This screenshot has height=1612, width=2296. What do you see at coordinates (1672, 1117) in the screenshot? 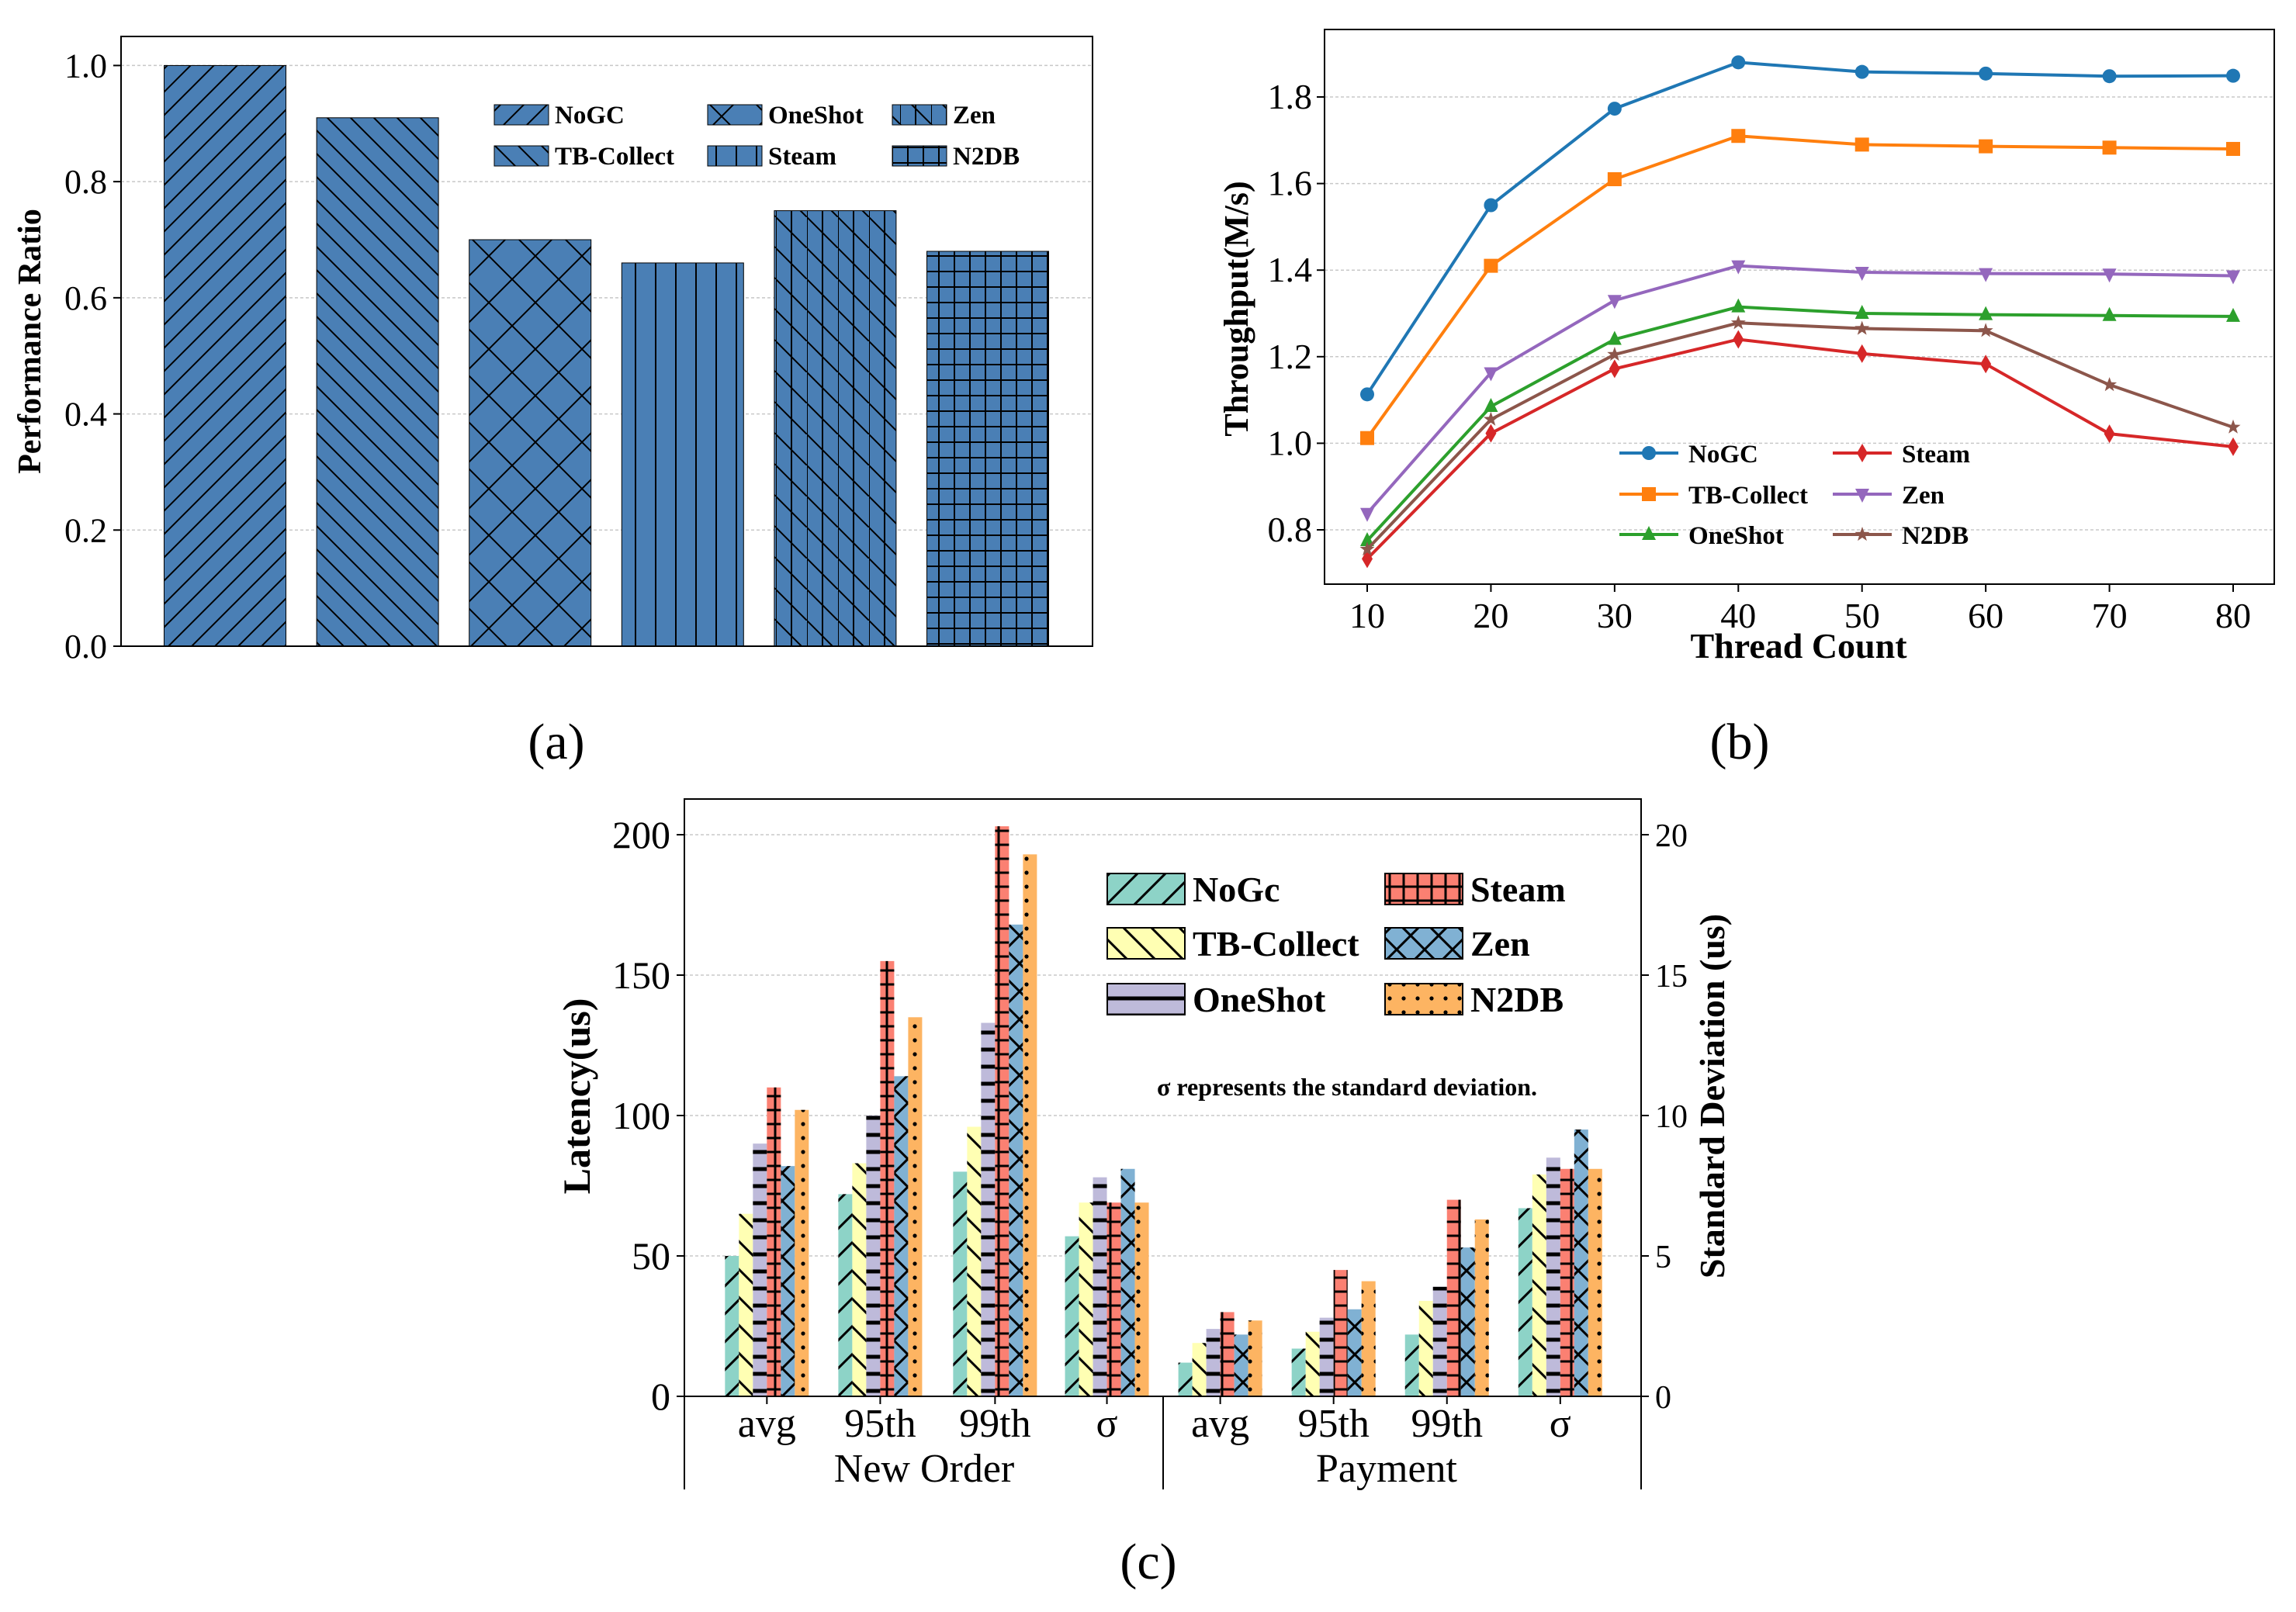
I see `y2-tick-label: 10` at bounding box center [1672, 1117].